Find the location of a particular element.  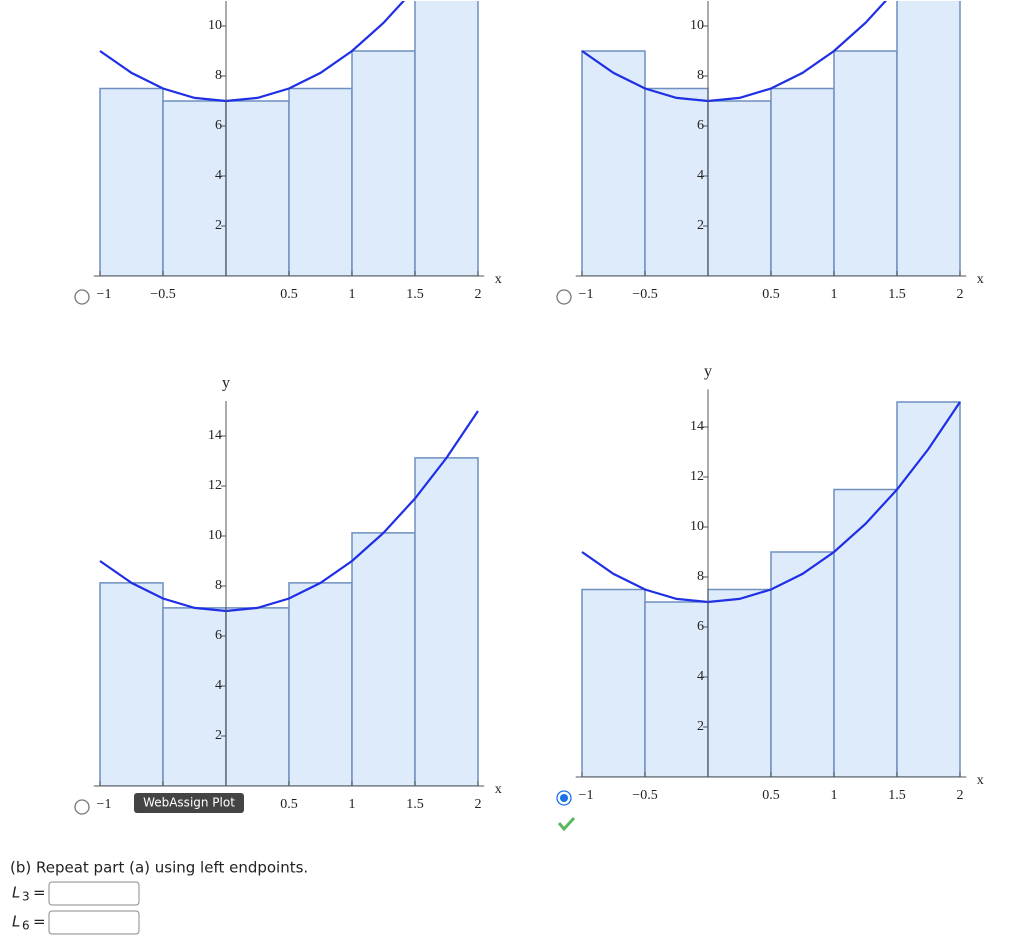

badge: WebAssign Plot is located at coordinates (189, 803).